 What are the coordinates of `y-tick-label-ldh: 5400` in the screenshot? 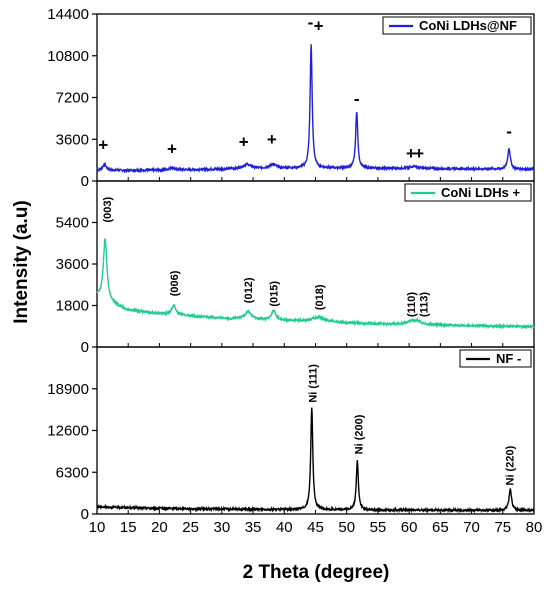 It's located at (72, 223).